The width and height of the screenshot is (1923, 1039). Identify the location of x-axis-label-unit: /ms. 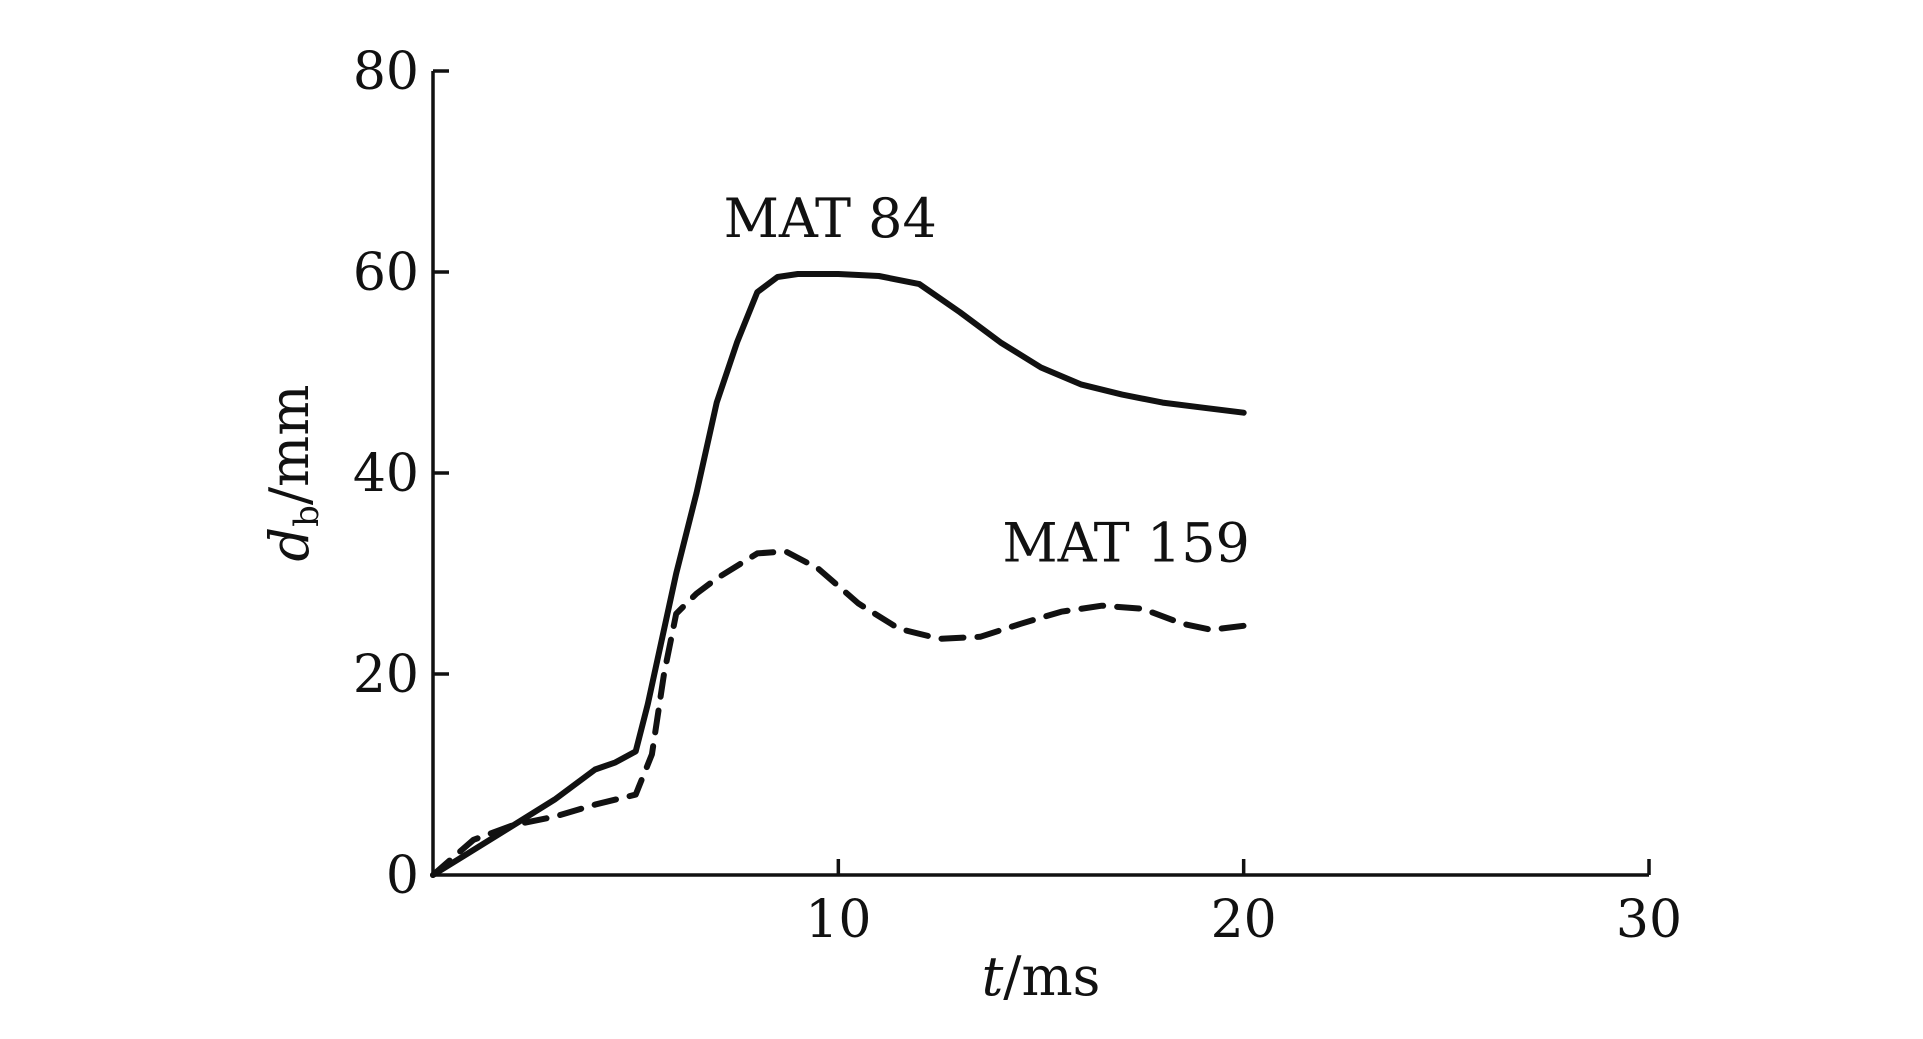
(1051, 976).